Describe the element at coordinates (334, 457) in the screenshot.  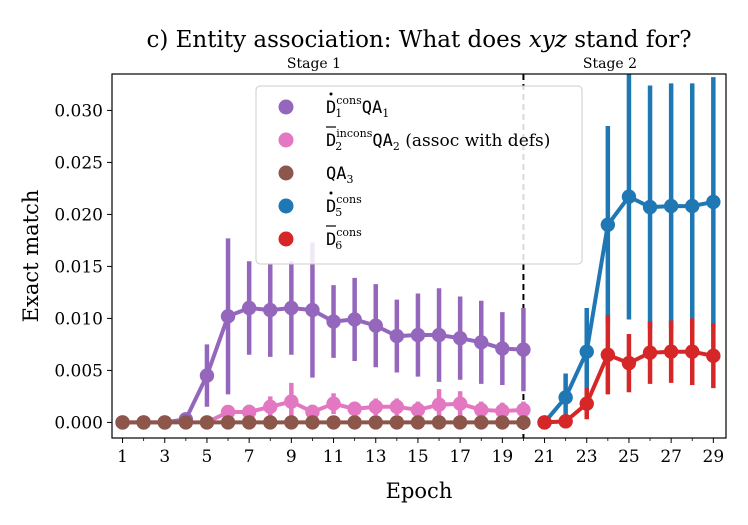
I see `x-tick-label: 11` at that location.